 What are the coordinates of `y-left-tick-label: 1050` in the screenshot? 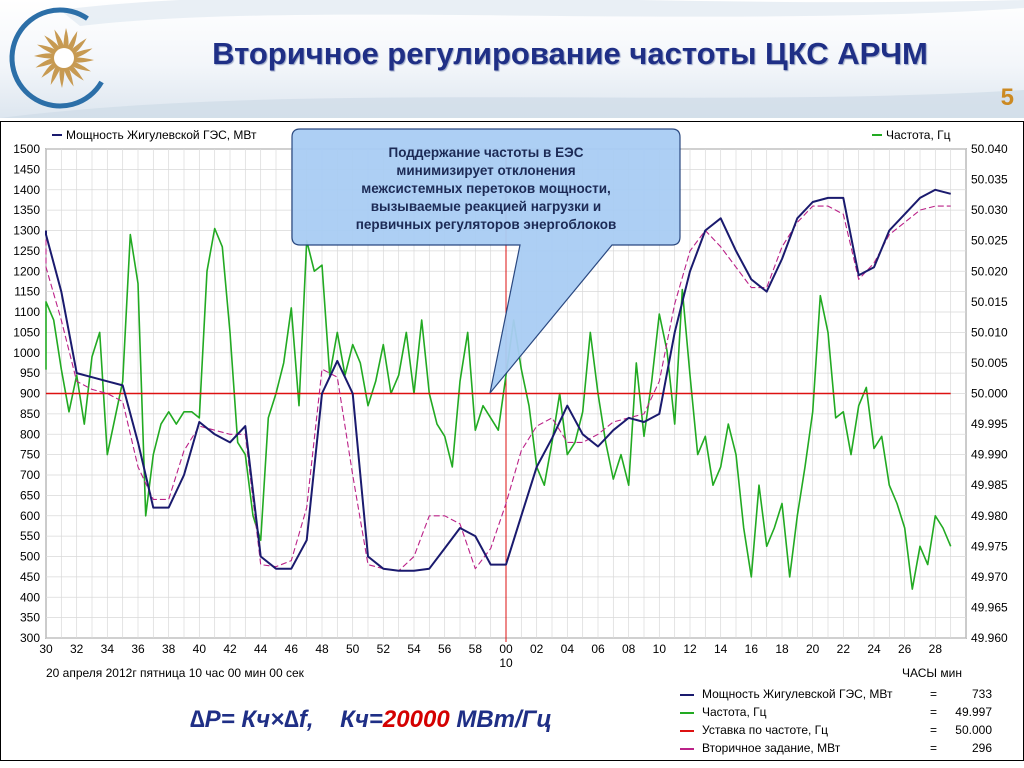 It's located at (26, 332).